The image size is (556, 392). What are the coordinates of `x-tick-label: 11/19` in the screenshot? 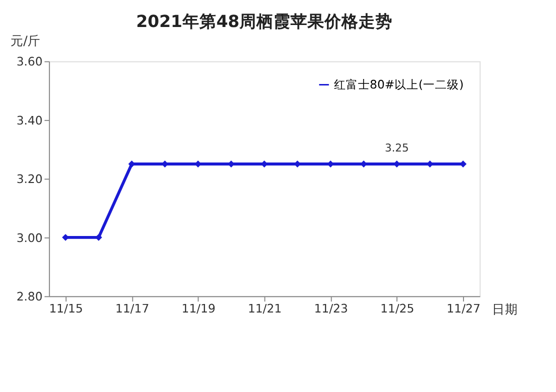 It's located at (199, 308).